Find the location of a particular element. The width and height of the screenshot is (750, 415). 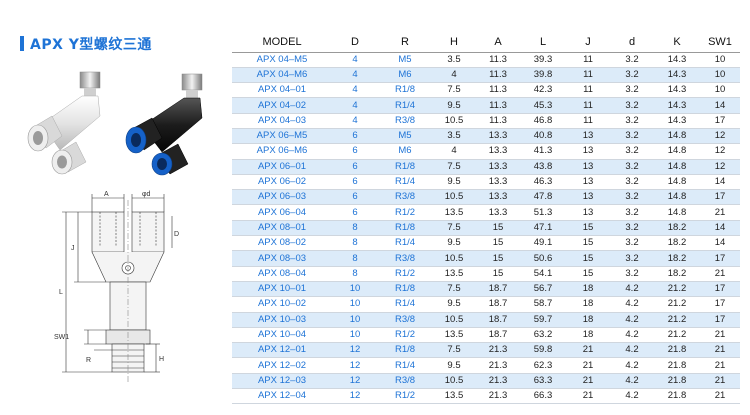

cell-h: 13.5 is located at coordinates (454, 212).